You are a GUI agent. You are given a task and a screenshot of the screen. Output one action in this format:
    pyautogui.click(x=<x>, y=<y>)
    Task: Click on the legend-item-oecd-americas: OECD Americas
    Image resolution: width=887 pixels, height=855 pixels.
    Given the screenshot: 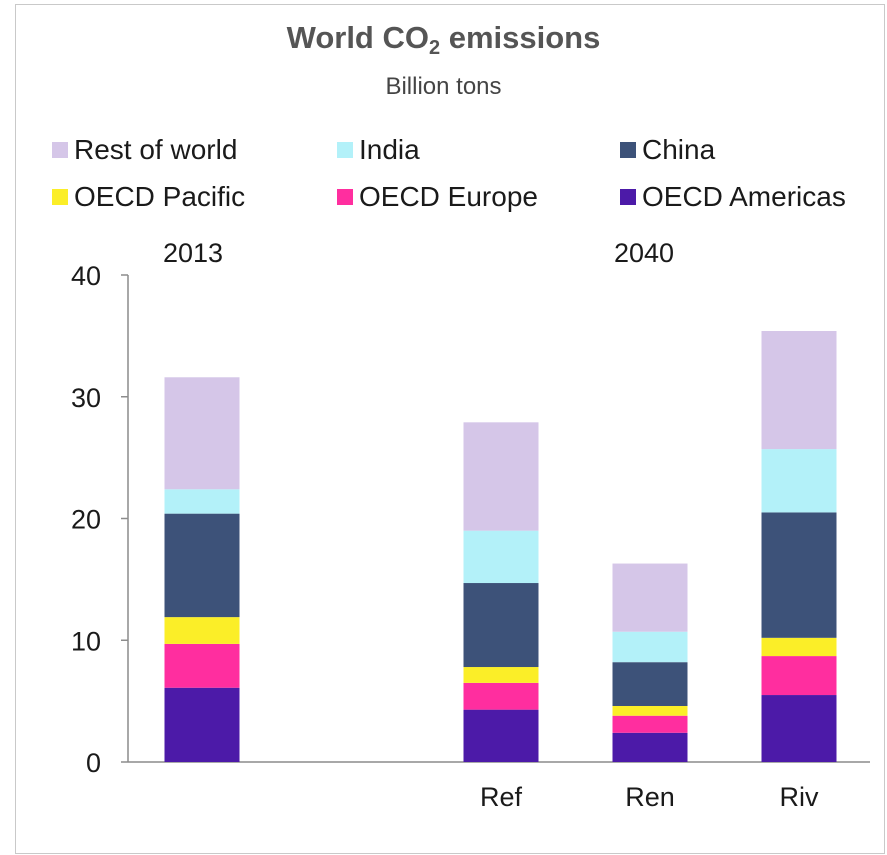 What is the action you would take?
    pyautogui.click(x=733, y=197)
    